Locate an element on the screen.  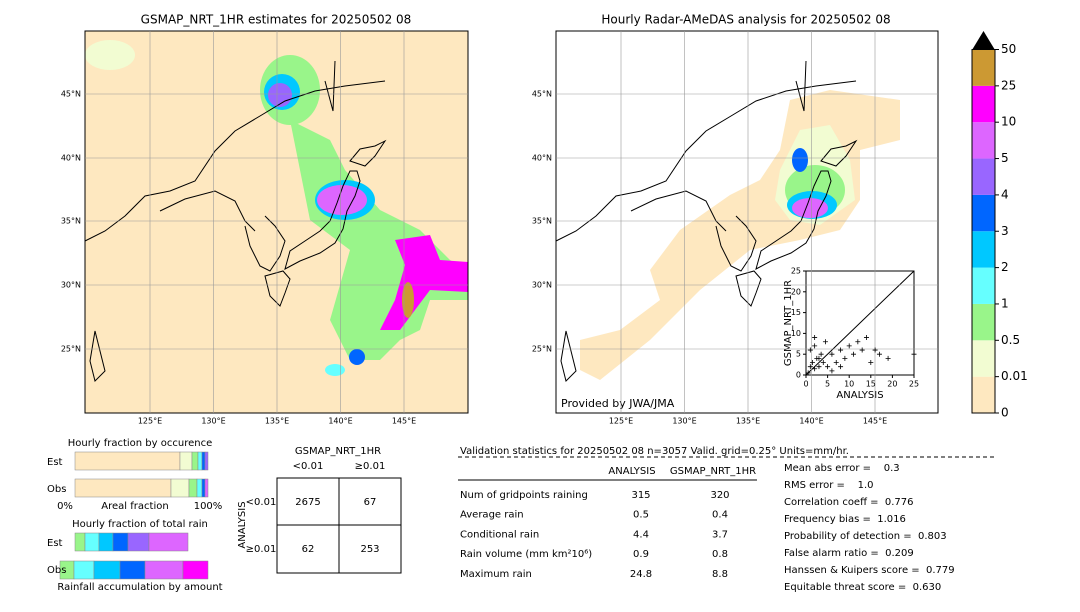
x-tick-label: 5 is located at coordinates (827, 384).